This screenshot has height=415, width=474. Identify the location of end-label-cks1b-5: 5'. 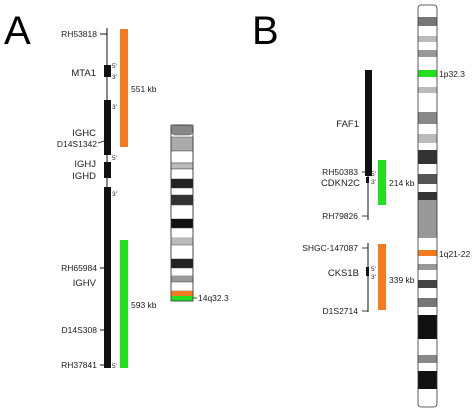
(373, 269).